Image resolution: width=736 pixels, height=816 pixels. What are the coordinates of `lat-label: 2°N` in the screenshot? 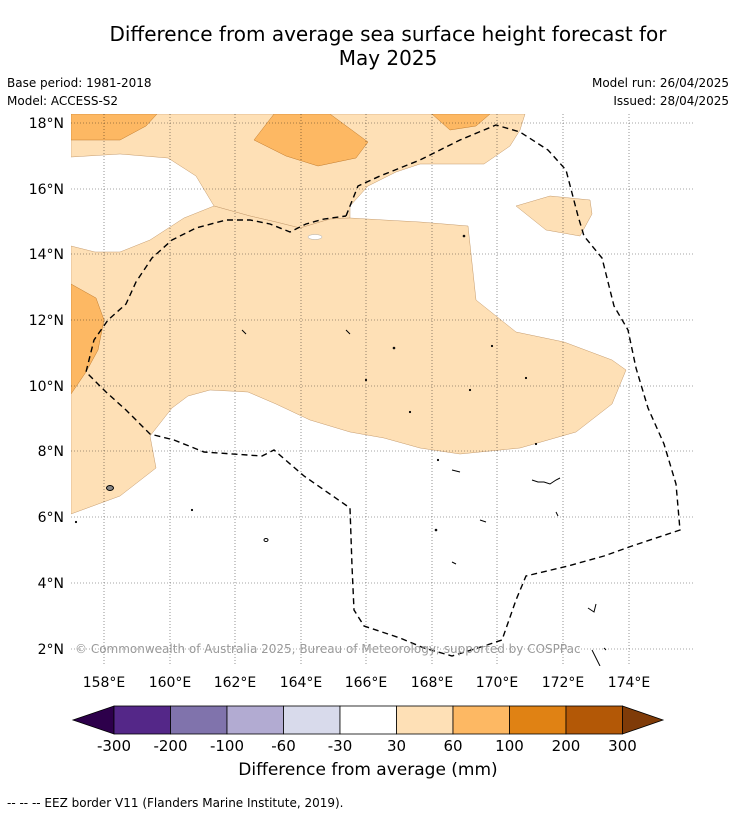 It's located at (51, 650).